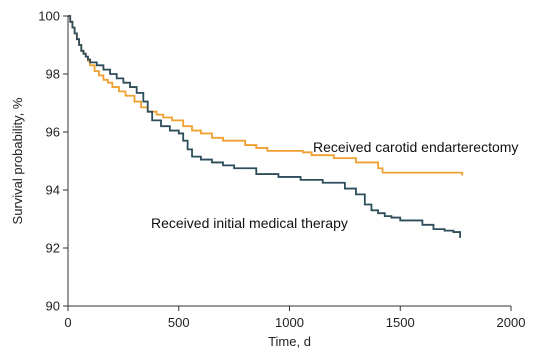 This screenshot has height=355, width=549. Describe the element at coordinates (53, 74) in the screenshot. I see `y-tick-label: 98` at that location.